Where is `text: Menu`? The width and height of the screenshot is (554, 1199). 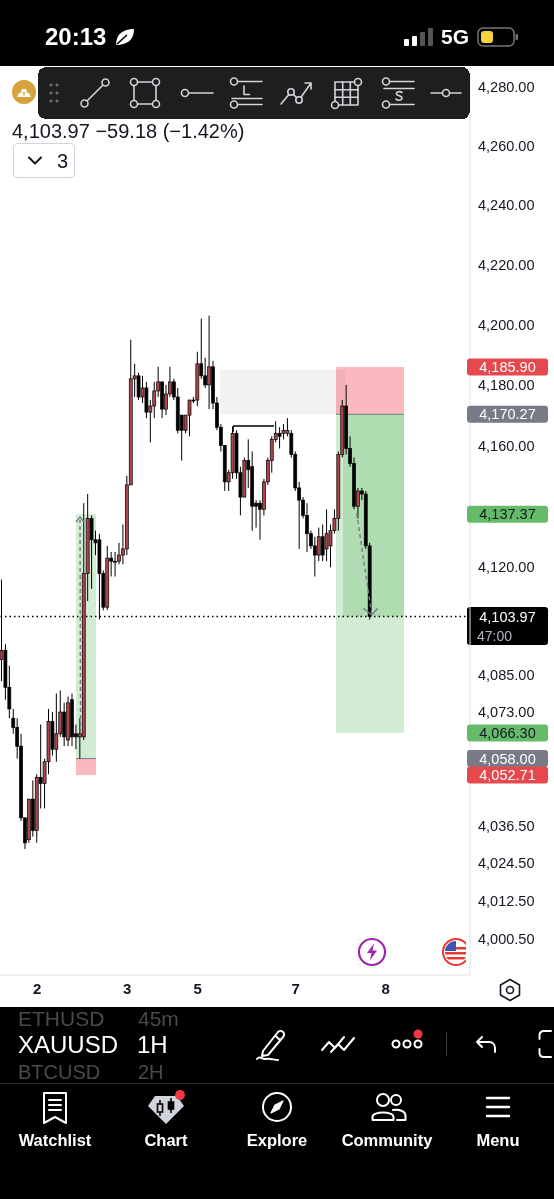 text: Menu is located at coordinates (498, 1139).